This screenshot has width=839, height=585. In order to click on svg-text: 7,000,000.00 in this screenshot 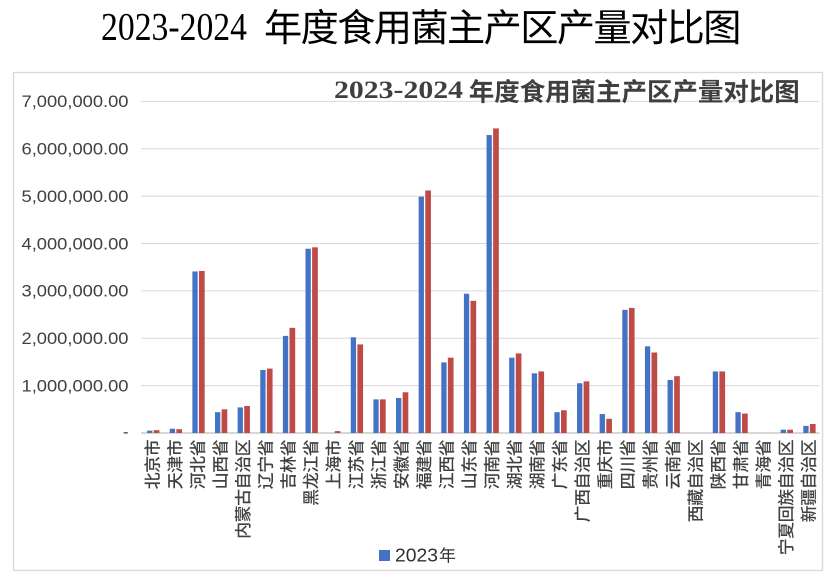, I will do `click(75, 102)`.